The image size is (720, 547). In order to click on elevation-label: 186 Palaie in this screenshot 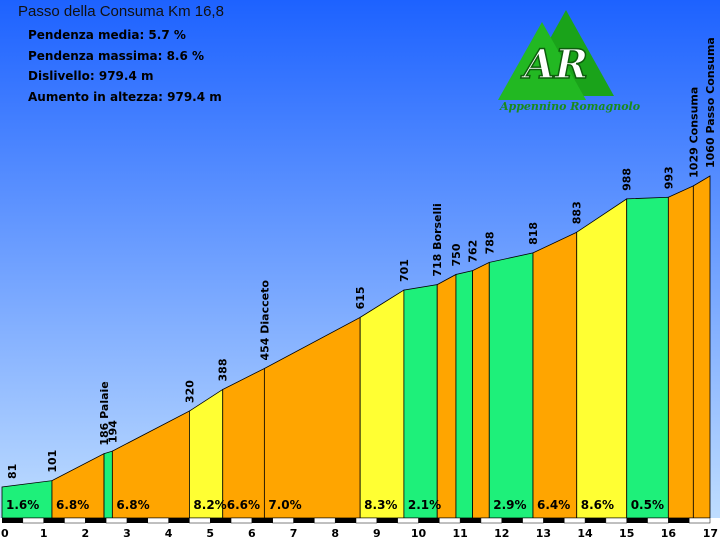, I will do `click(104, 413)`.